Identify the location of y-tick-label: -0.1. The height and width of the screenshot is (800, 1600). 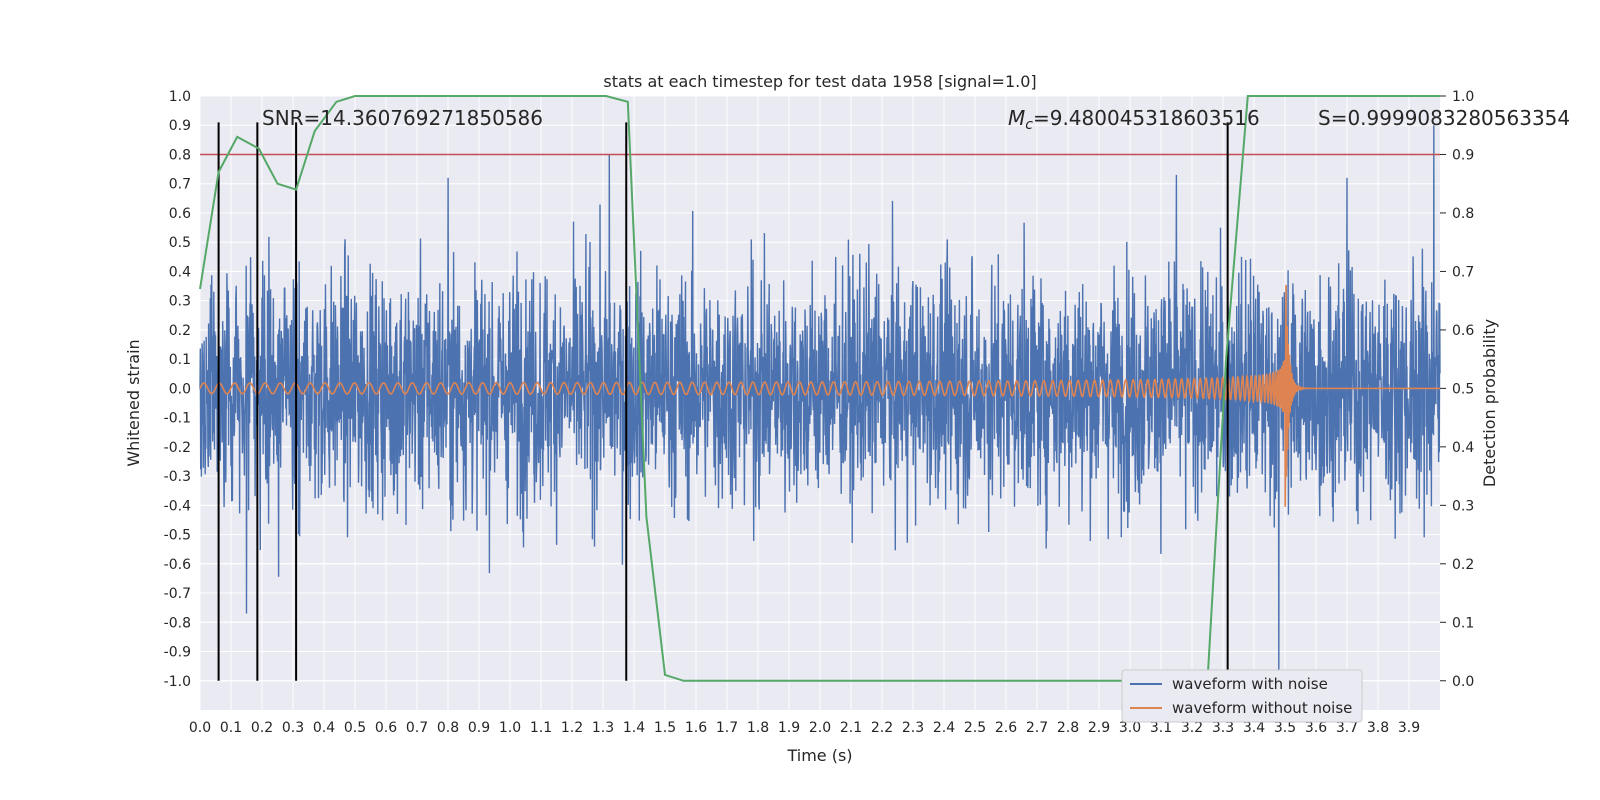
(177, 419).